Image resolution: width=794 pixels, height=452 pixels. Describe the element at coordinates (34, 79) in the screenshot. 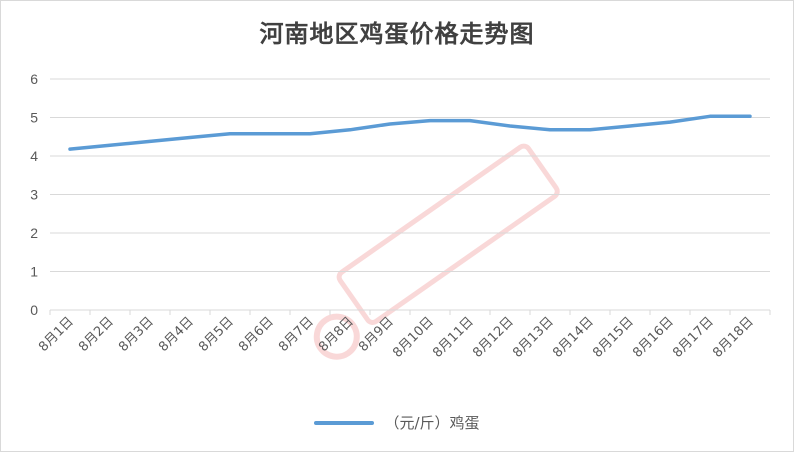

I see `y-tick-label: 6` at that location.